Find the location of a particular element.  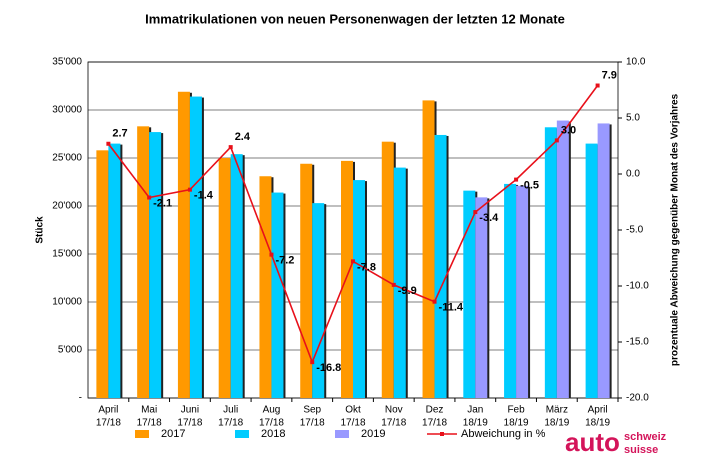

data-label: -7.8 is located at coordinates (366, 267).